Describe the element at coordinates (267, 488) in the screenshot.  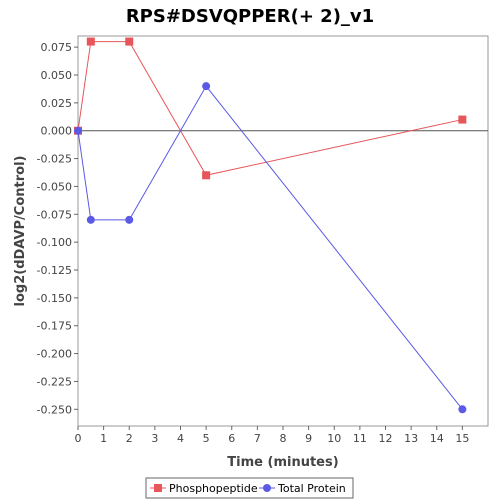
I see `legend-marker-circle` at that location.